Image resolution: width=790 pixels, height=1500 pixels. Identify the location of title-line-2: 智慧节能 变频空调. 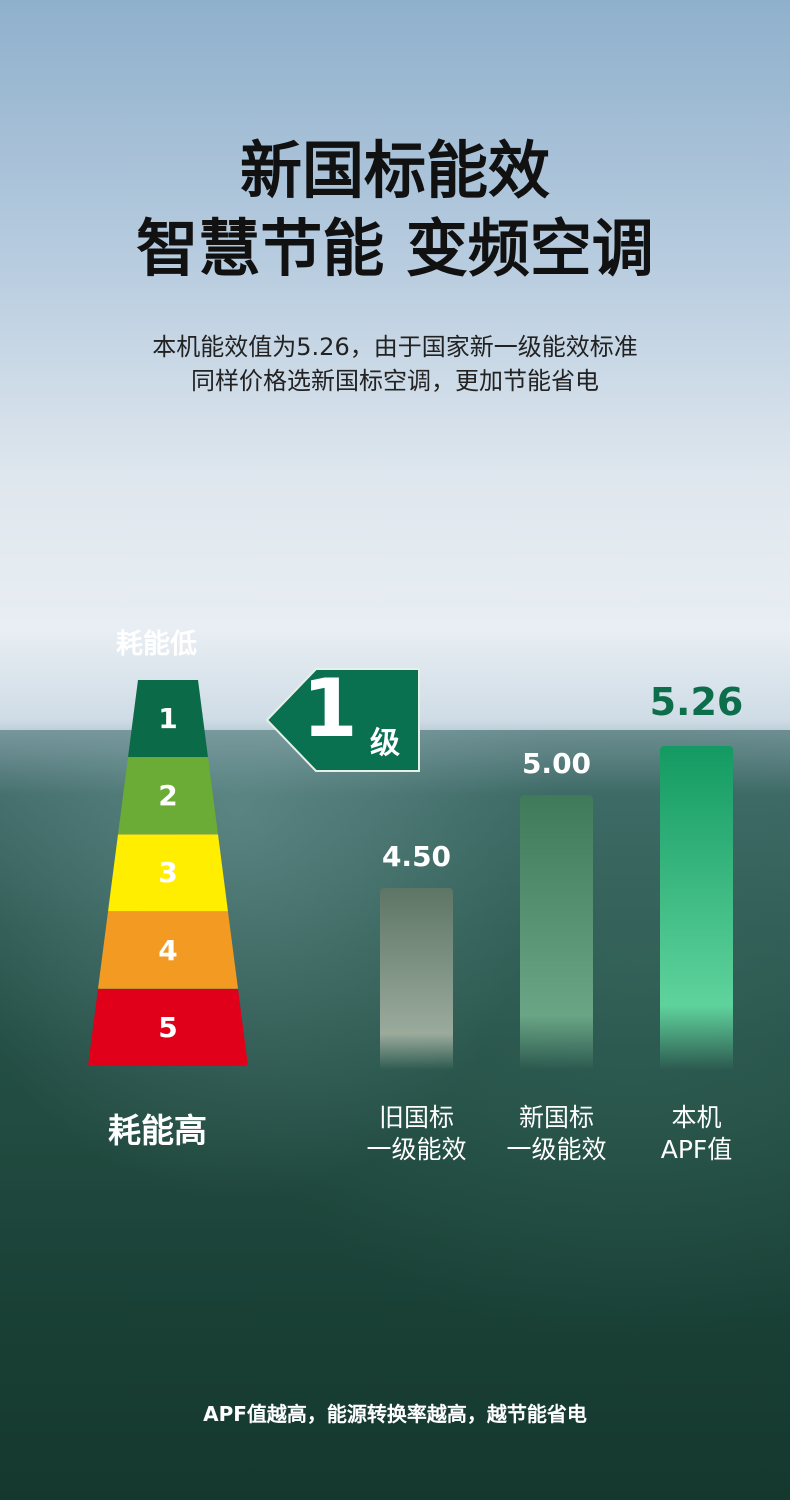
(395, 248).